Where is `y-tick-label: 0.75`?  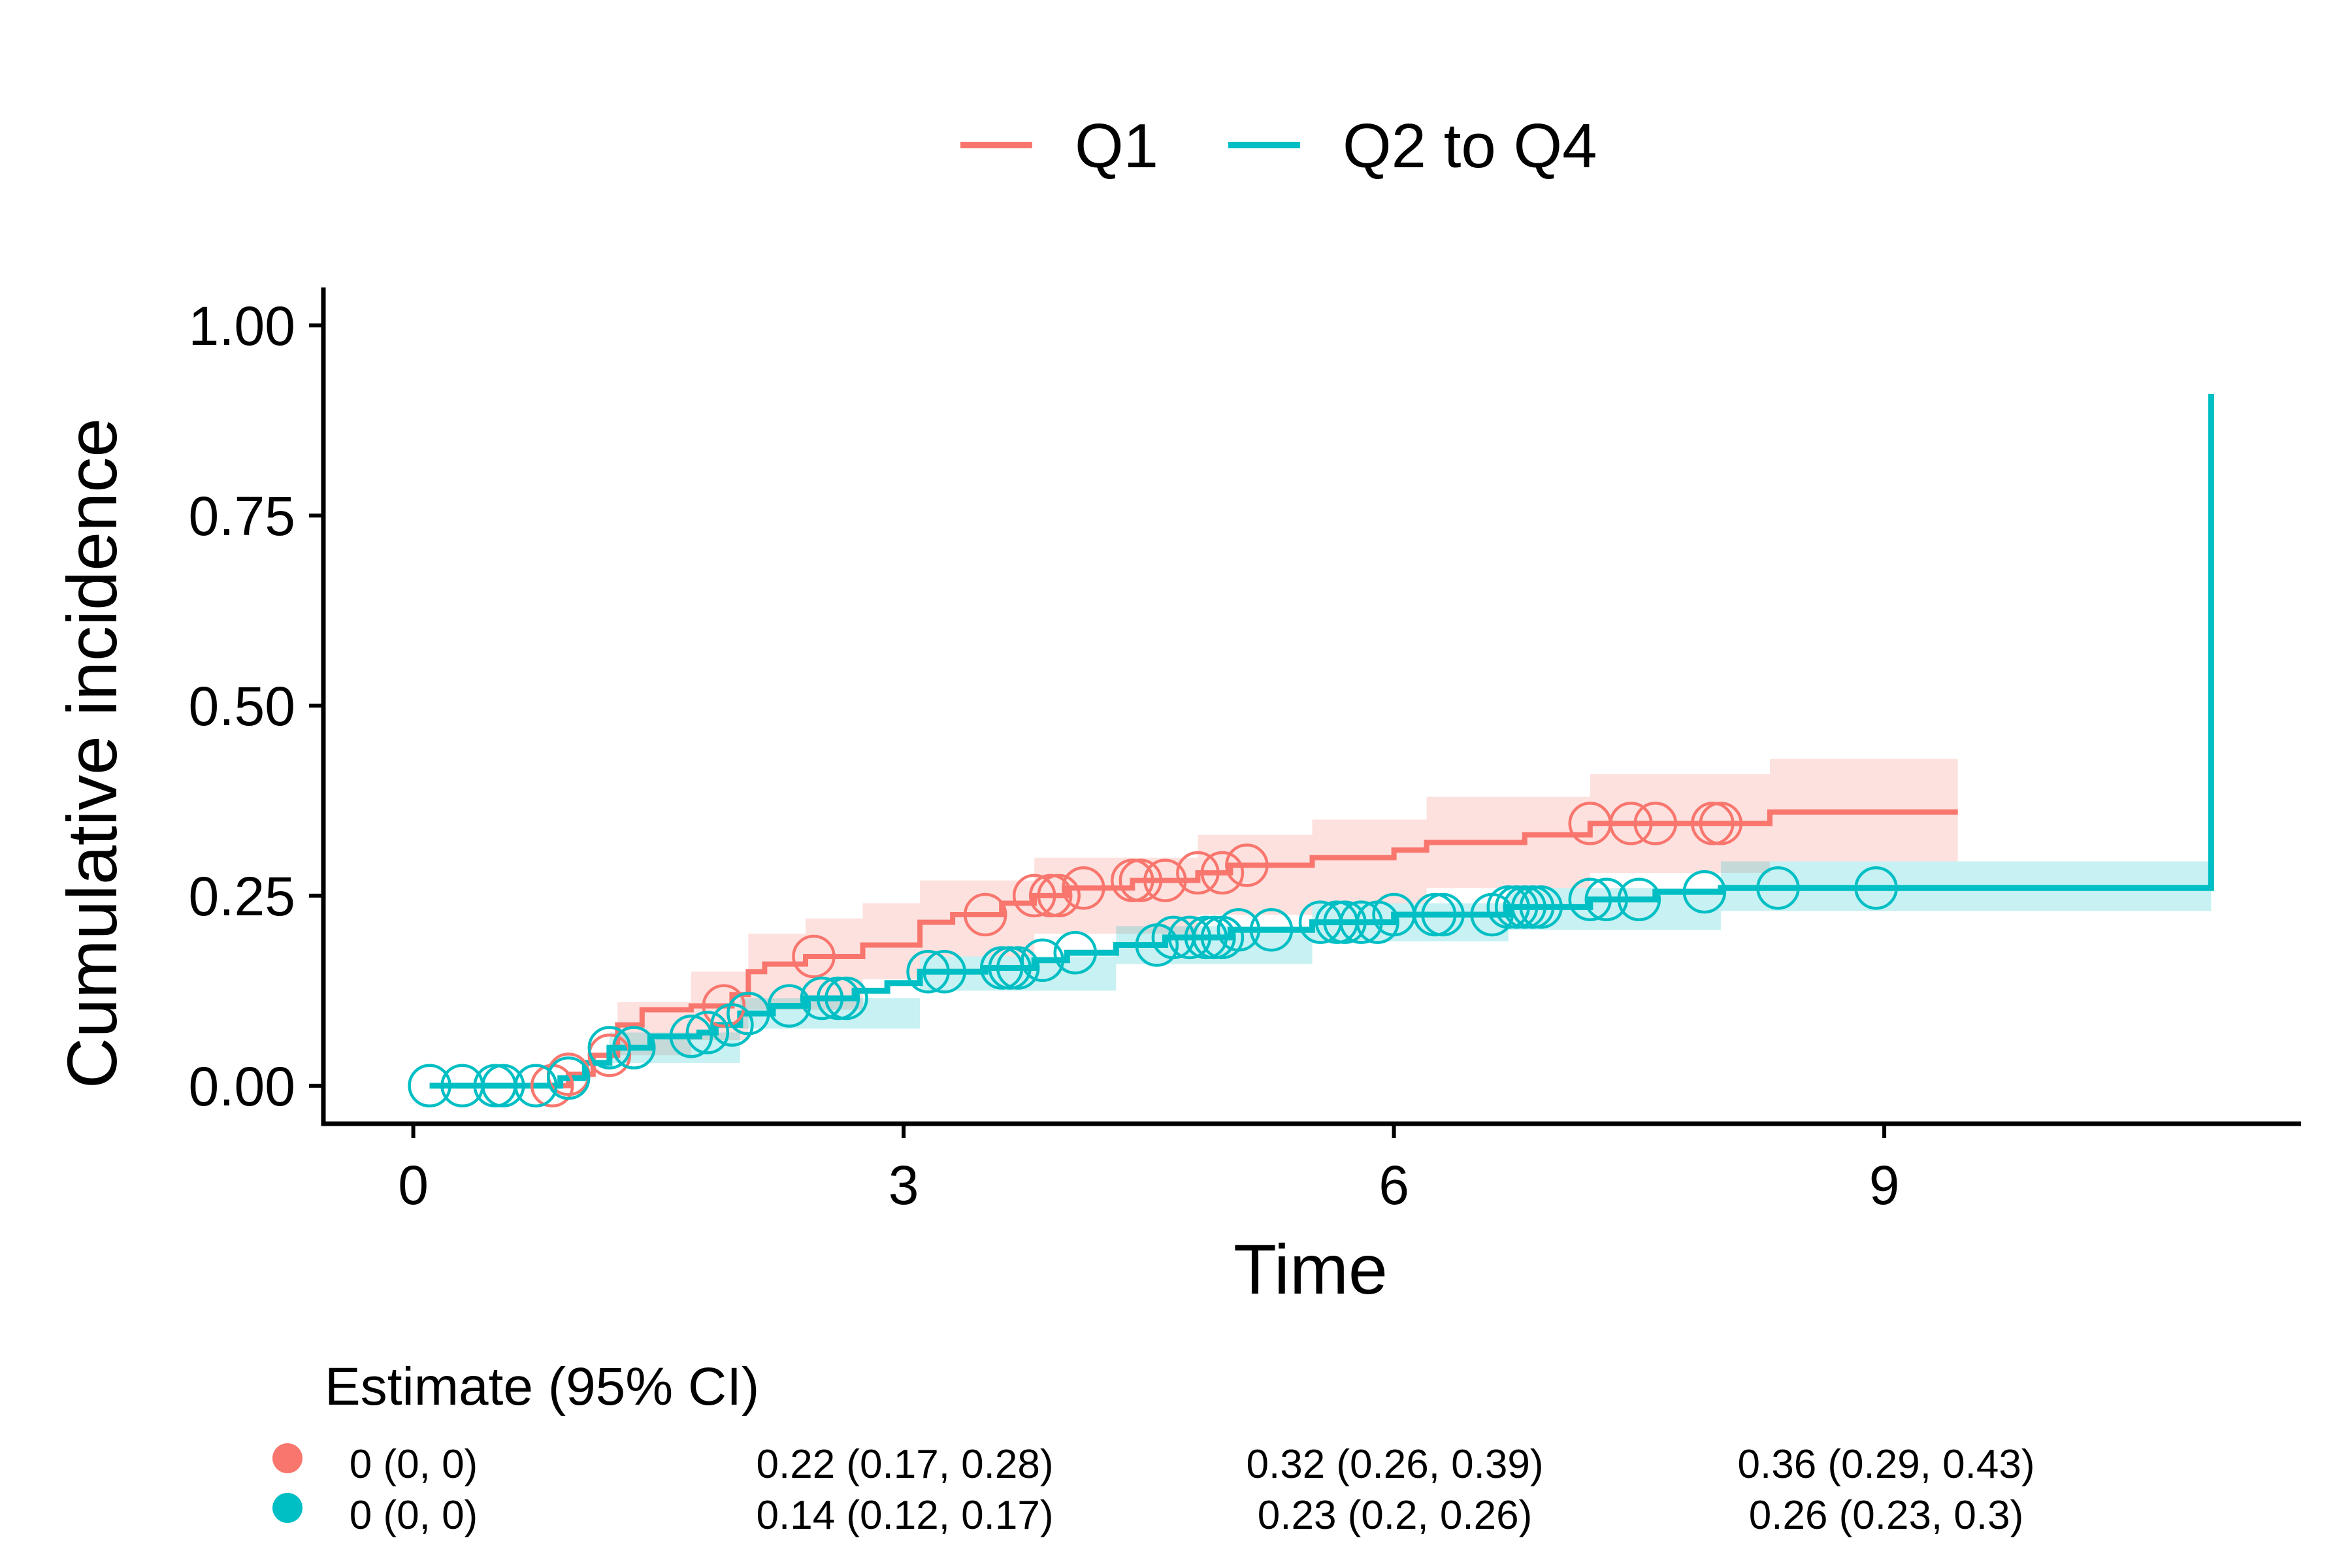 y-tick-label: 0.75 is located at coordinates (242, 516).